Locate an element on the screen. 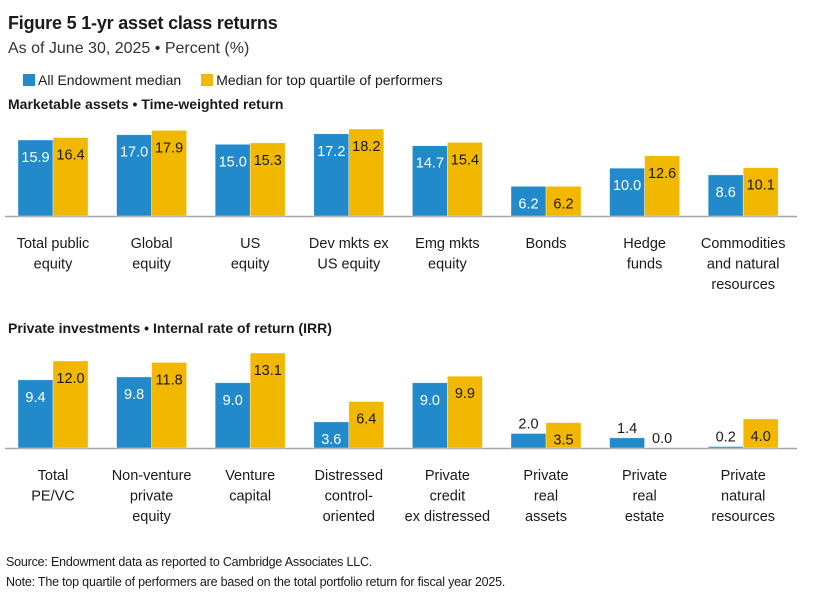 The height and width of the screenshot is (602, 813). data-label: 14.7 is located at coordinates (430, 164).